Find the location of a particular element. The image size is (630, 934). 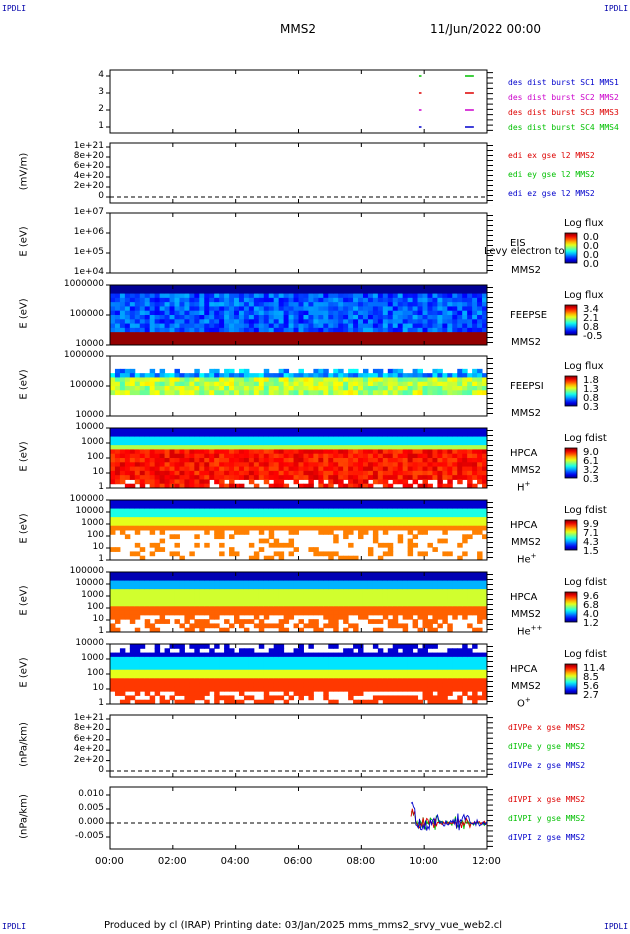

hpca_hepp-colorbar is located at coordinates (571, 607).